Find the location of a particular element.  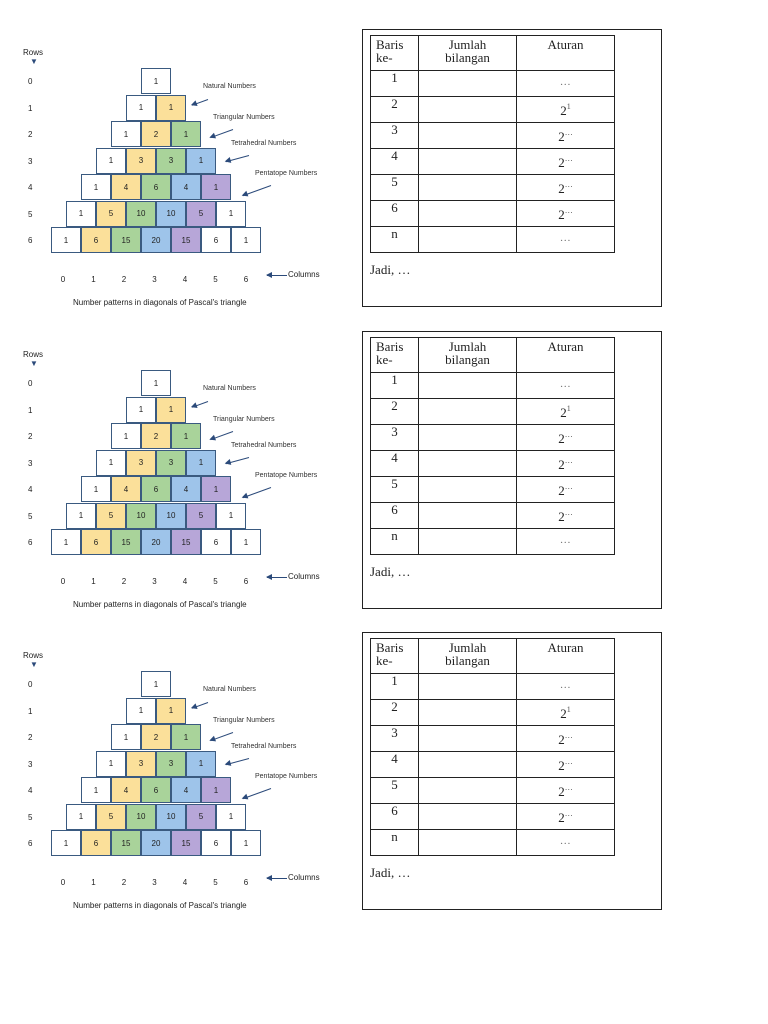

header-aturan: Aturan is located at coordinates (565, 656).